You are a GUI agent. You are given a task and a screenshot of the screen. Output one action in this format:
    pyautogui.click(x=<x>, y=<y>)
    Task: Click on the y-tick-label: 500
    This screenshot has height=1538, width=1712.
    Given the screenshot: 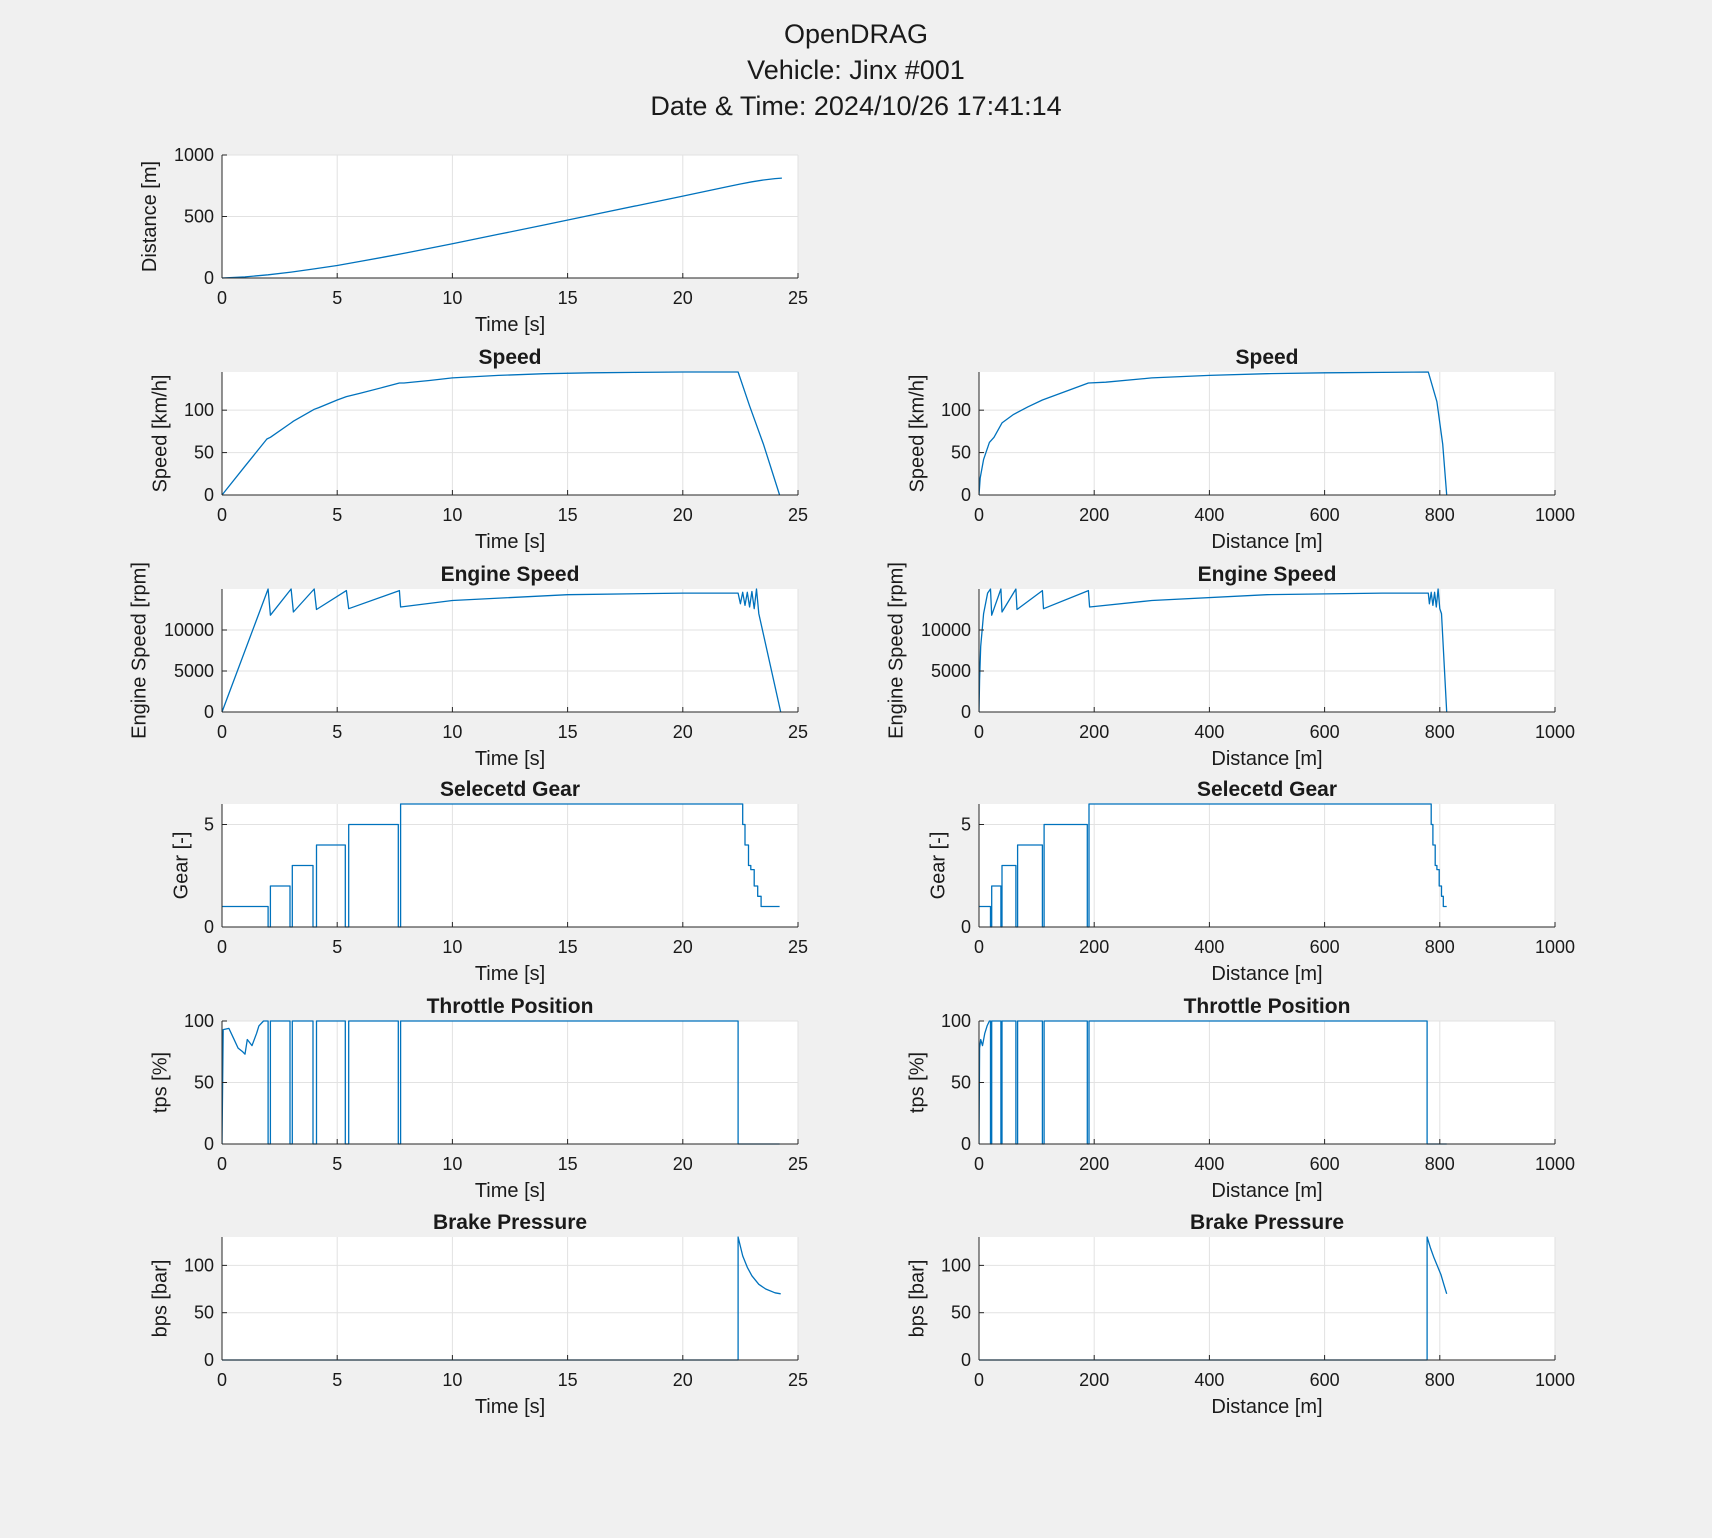 What is the action you would take?
    pyautogui.click(x=199, y=217)
    